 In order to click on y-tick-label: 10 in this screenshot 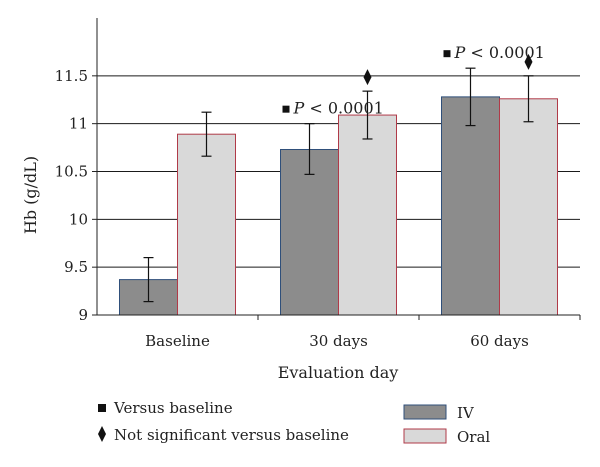, I will do `click(78, 219)`.